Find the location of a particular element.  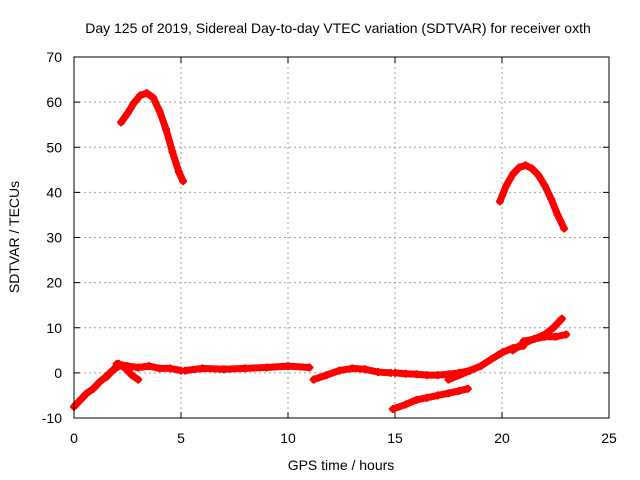

y-axis-label: SDTVAR / TECUs is located at coordinates (14, 237).